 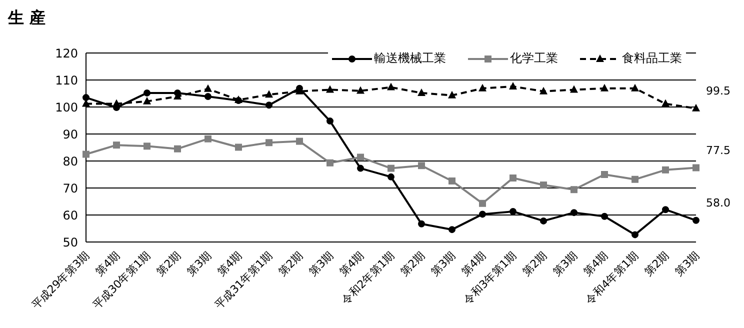 What do you see at coordinates (718, 91) in the screenshot?
I see `data-label: 99.5` at bounding box center [718, 91].